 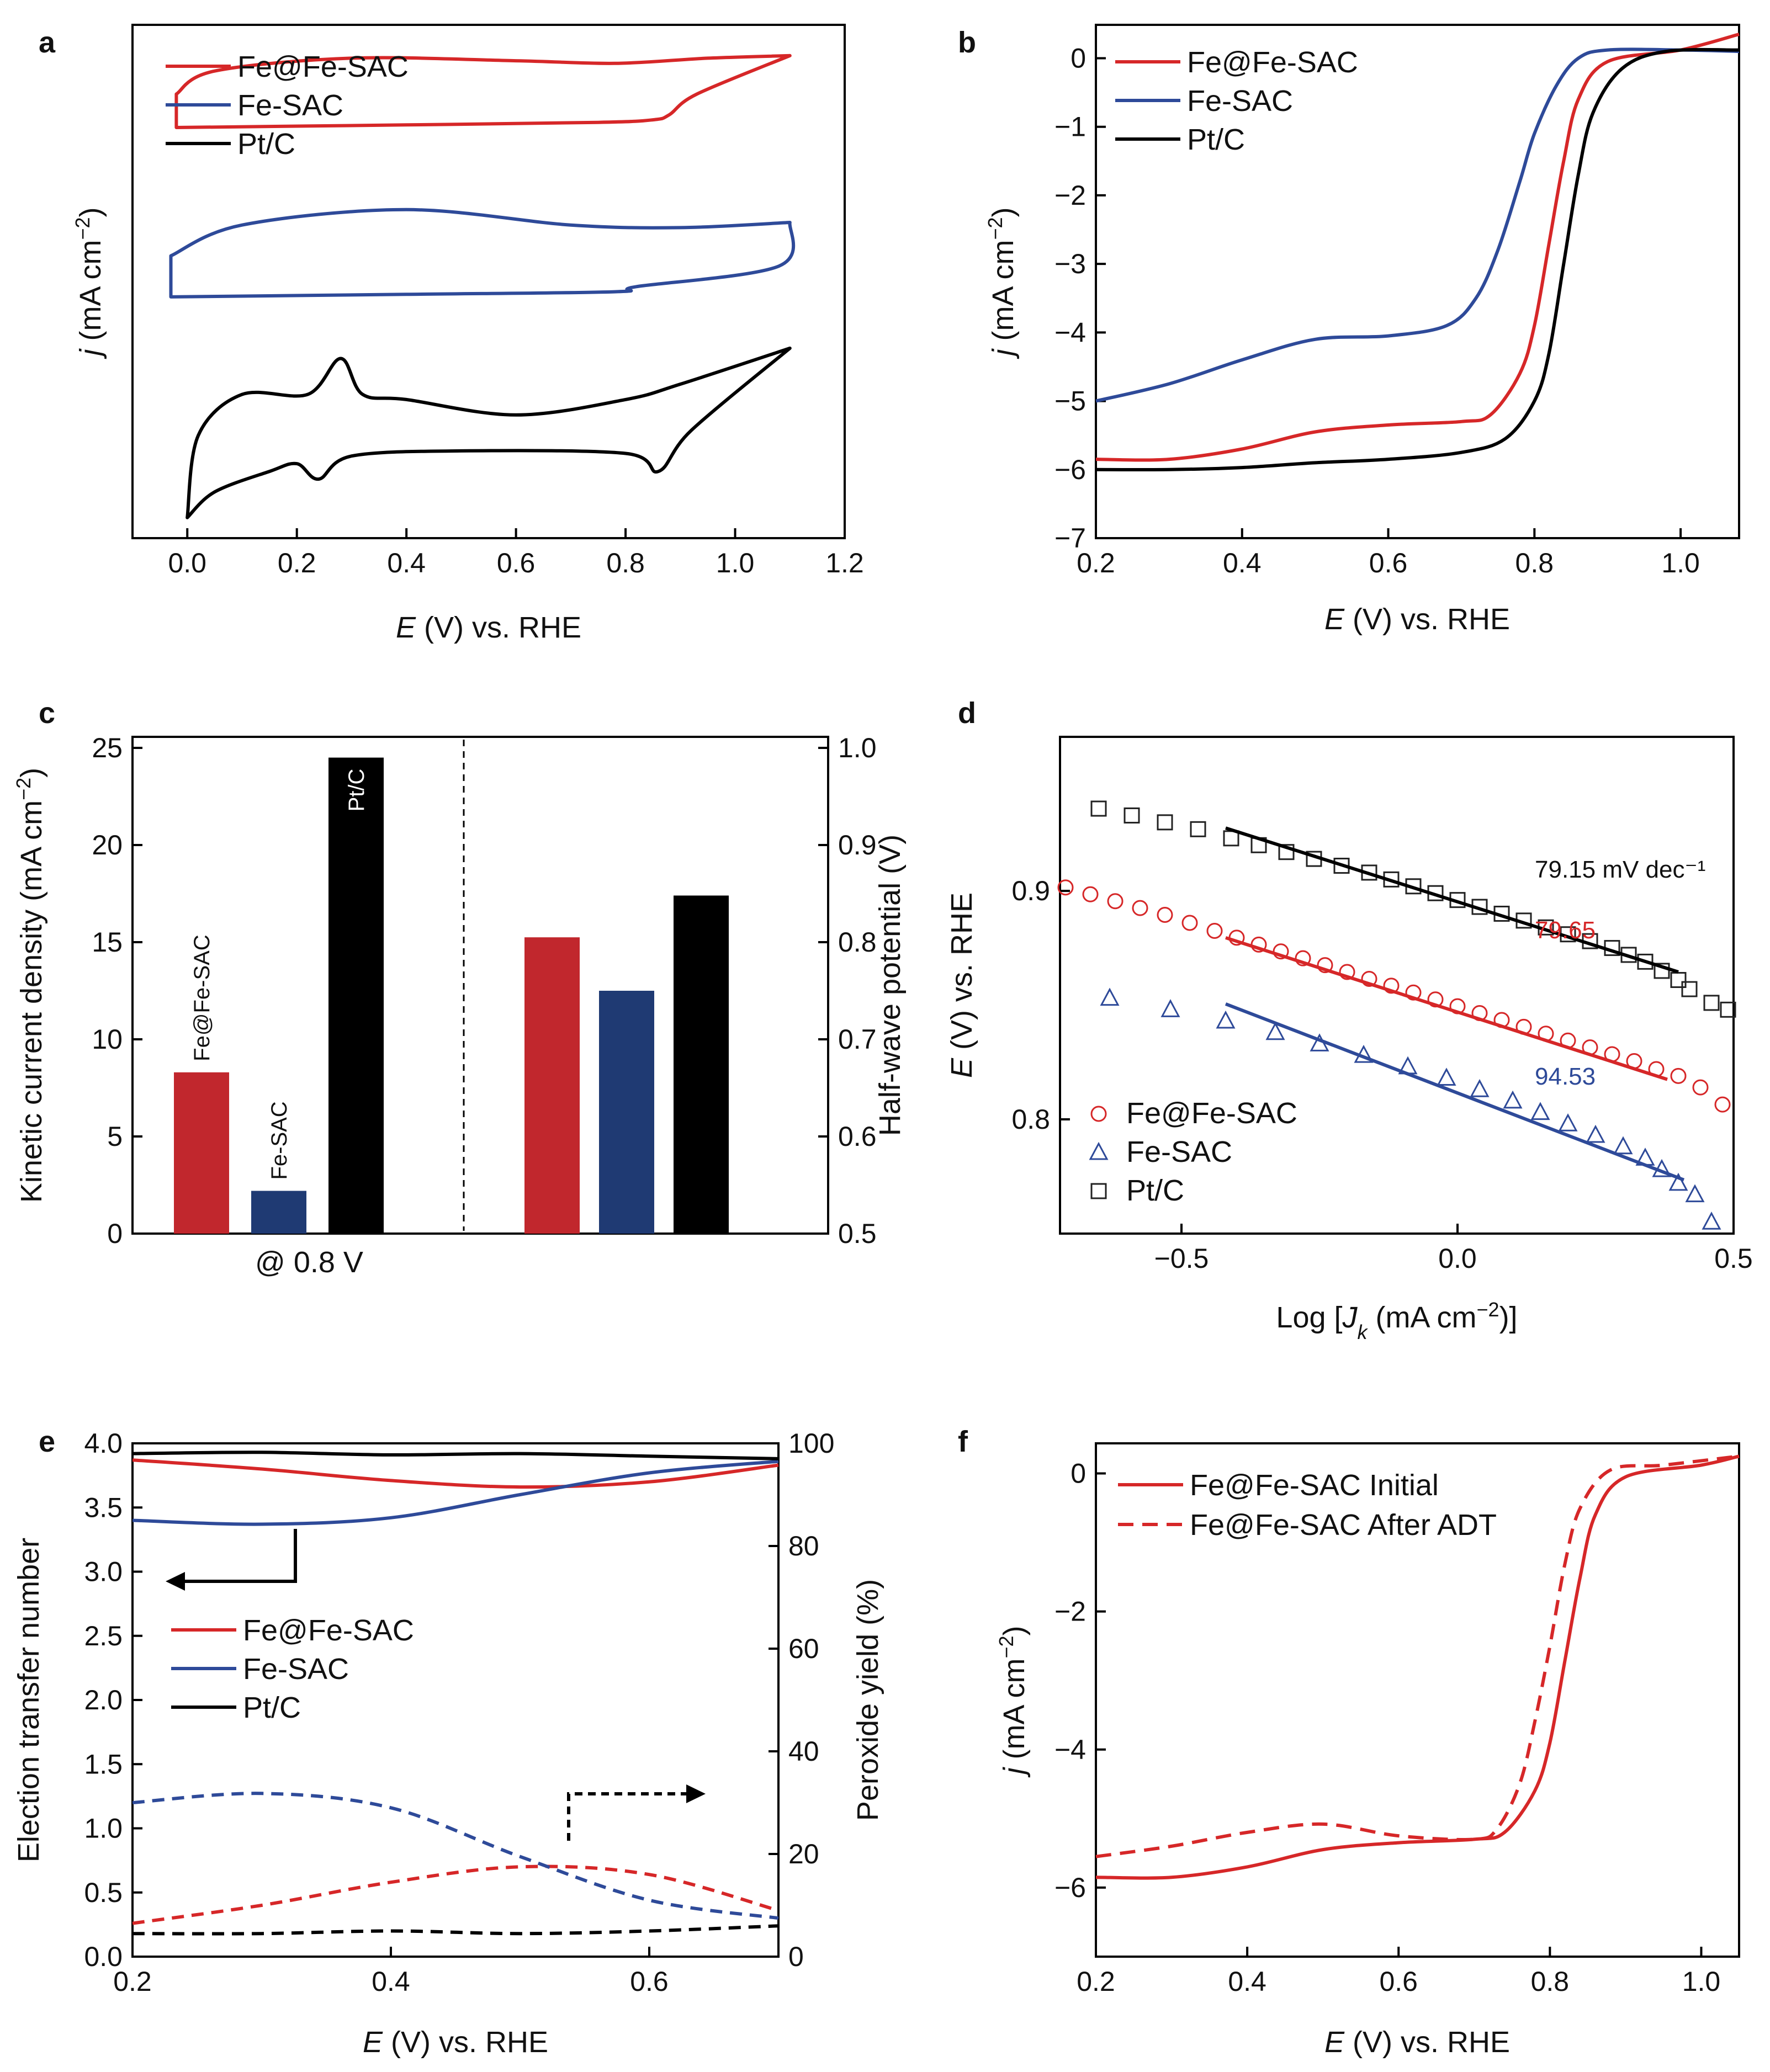 I want to click on panel-a-x-tick-label: 1.0, so click(x=736, y=563).